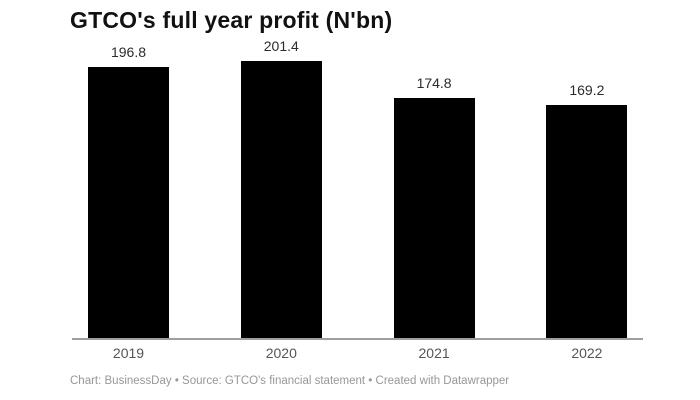  What do you see at coordinates (587, 90) in the screenshot?
I see `bar-value-label-2022: 169.2` at bounding box center [587, 90].